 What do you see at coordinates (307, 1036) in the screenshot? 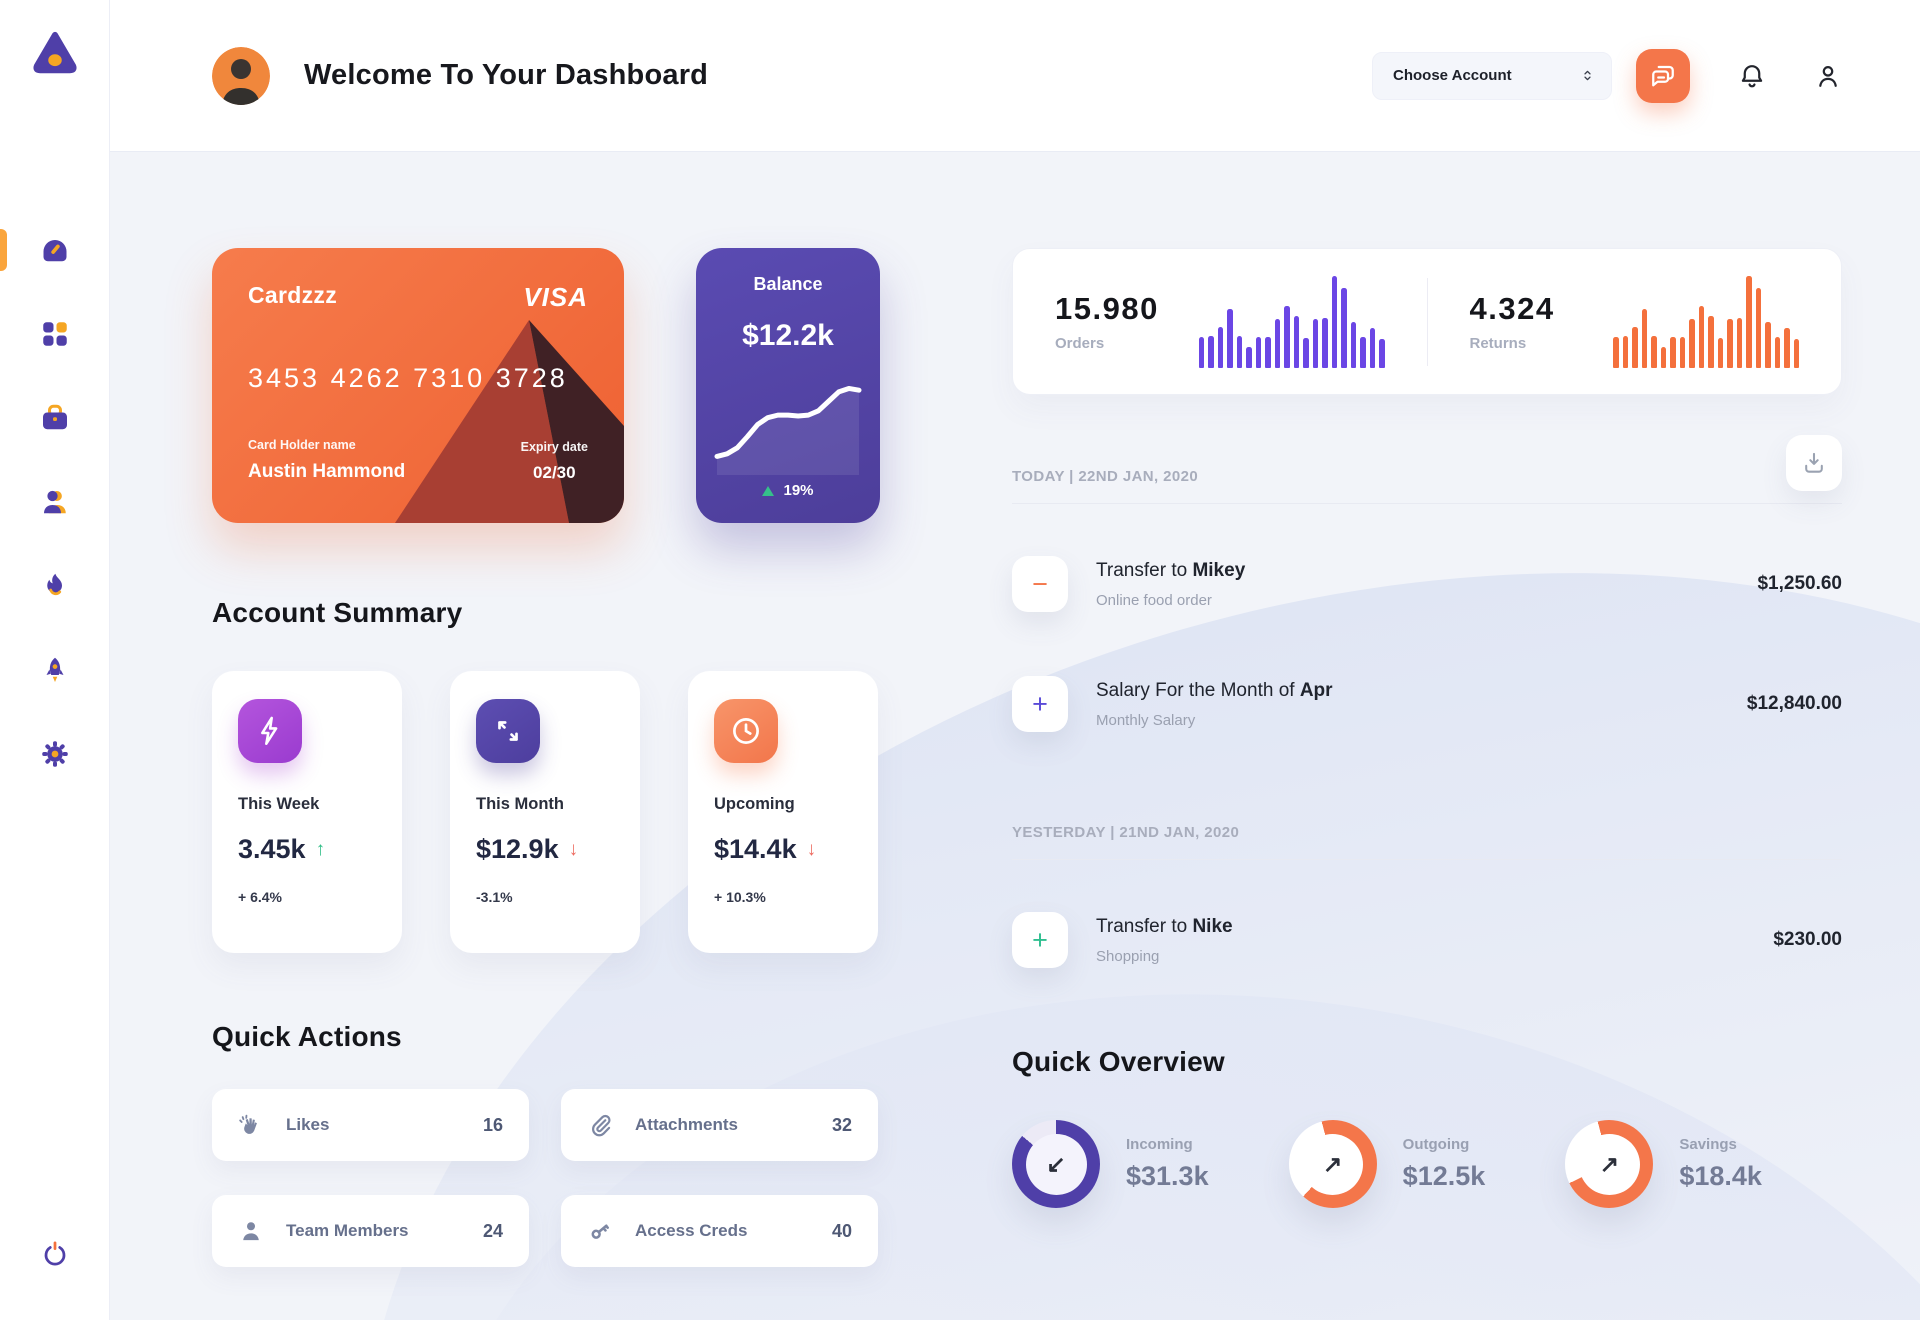
I see `quick-actions-title: Quick Actions` at bounding box center [307, 1036].